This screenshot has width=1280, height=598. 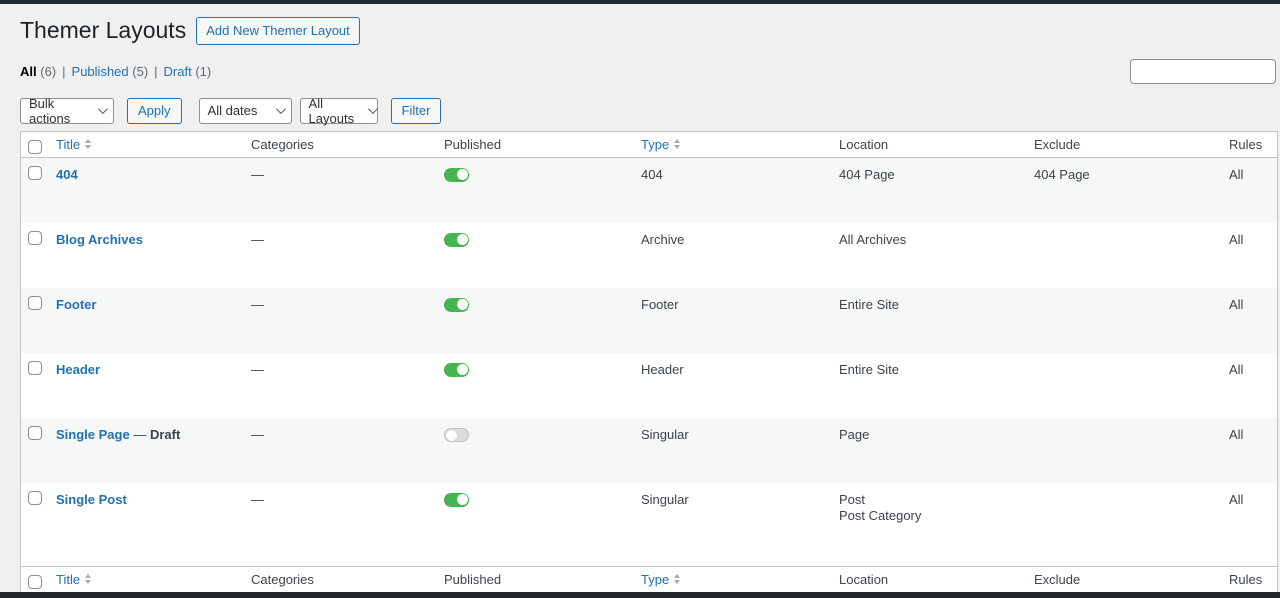 I want to click on row-location: All Archives, so click(x=873, y=239).